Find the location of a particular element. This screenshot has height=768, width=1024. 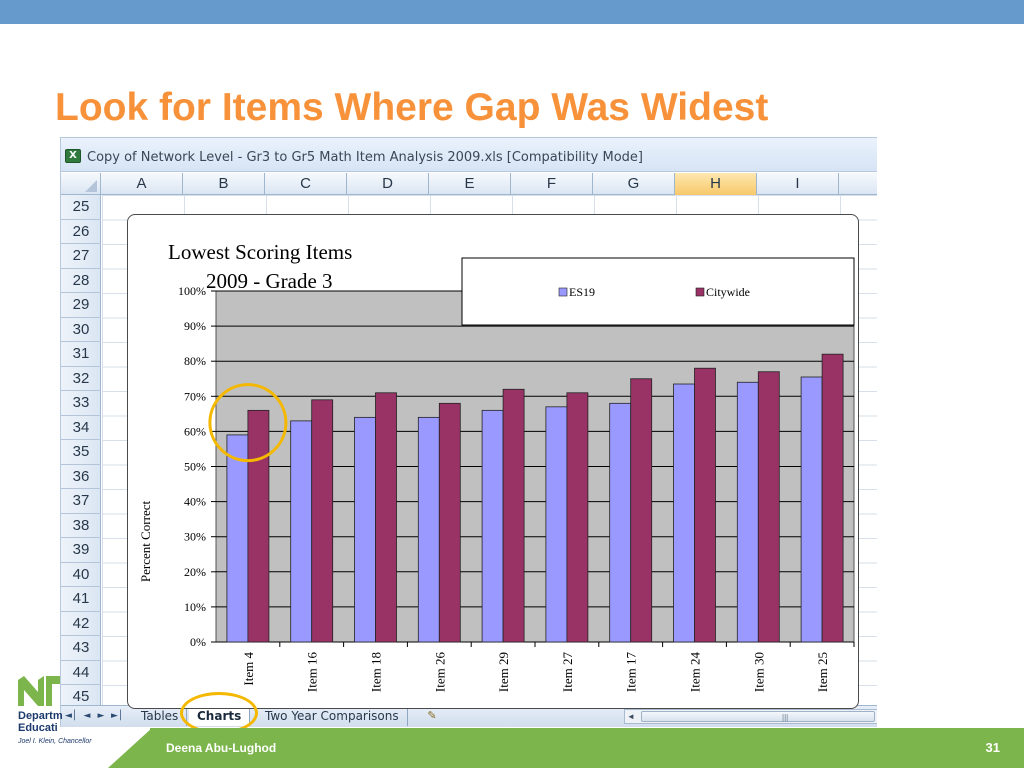

insert-sheet-icon: ✎ is located at coordinates (432, 716).